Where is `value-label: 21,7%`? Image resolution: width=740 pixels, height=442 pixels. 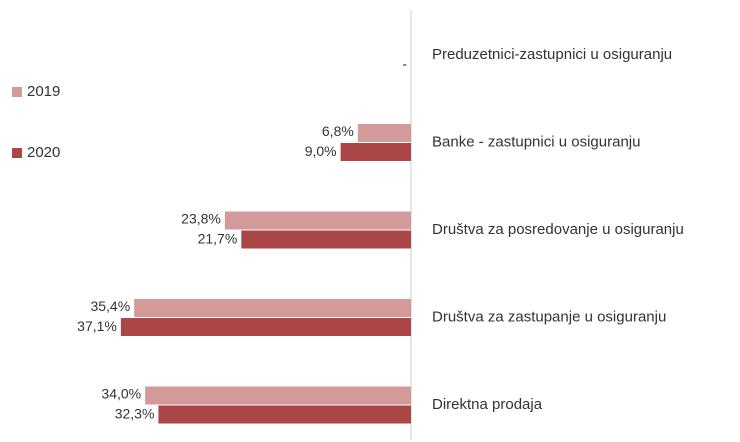
value-label: 21,7% is located at coordinates (218, 239).